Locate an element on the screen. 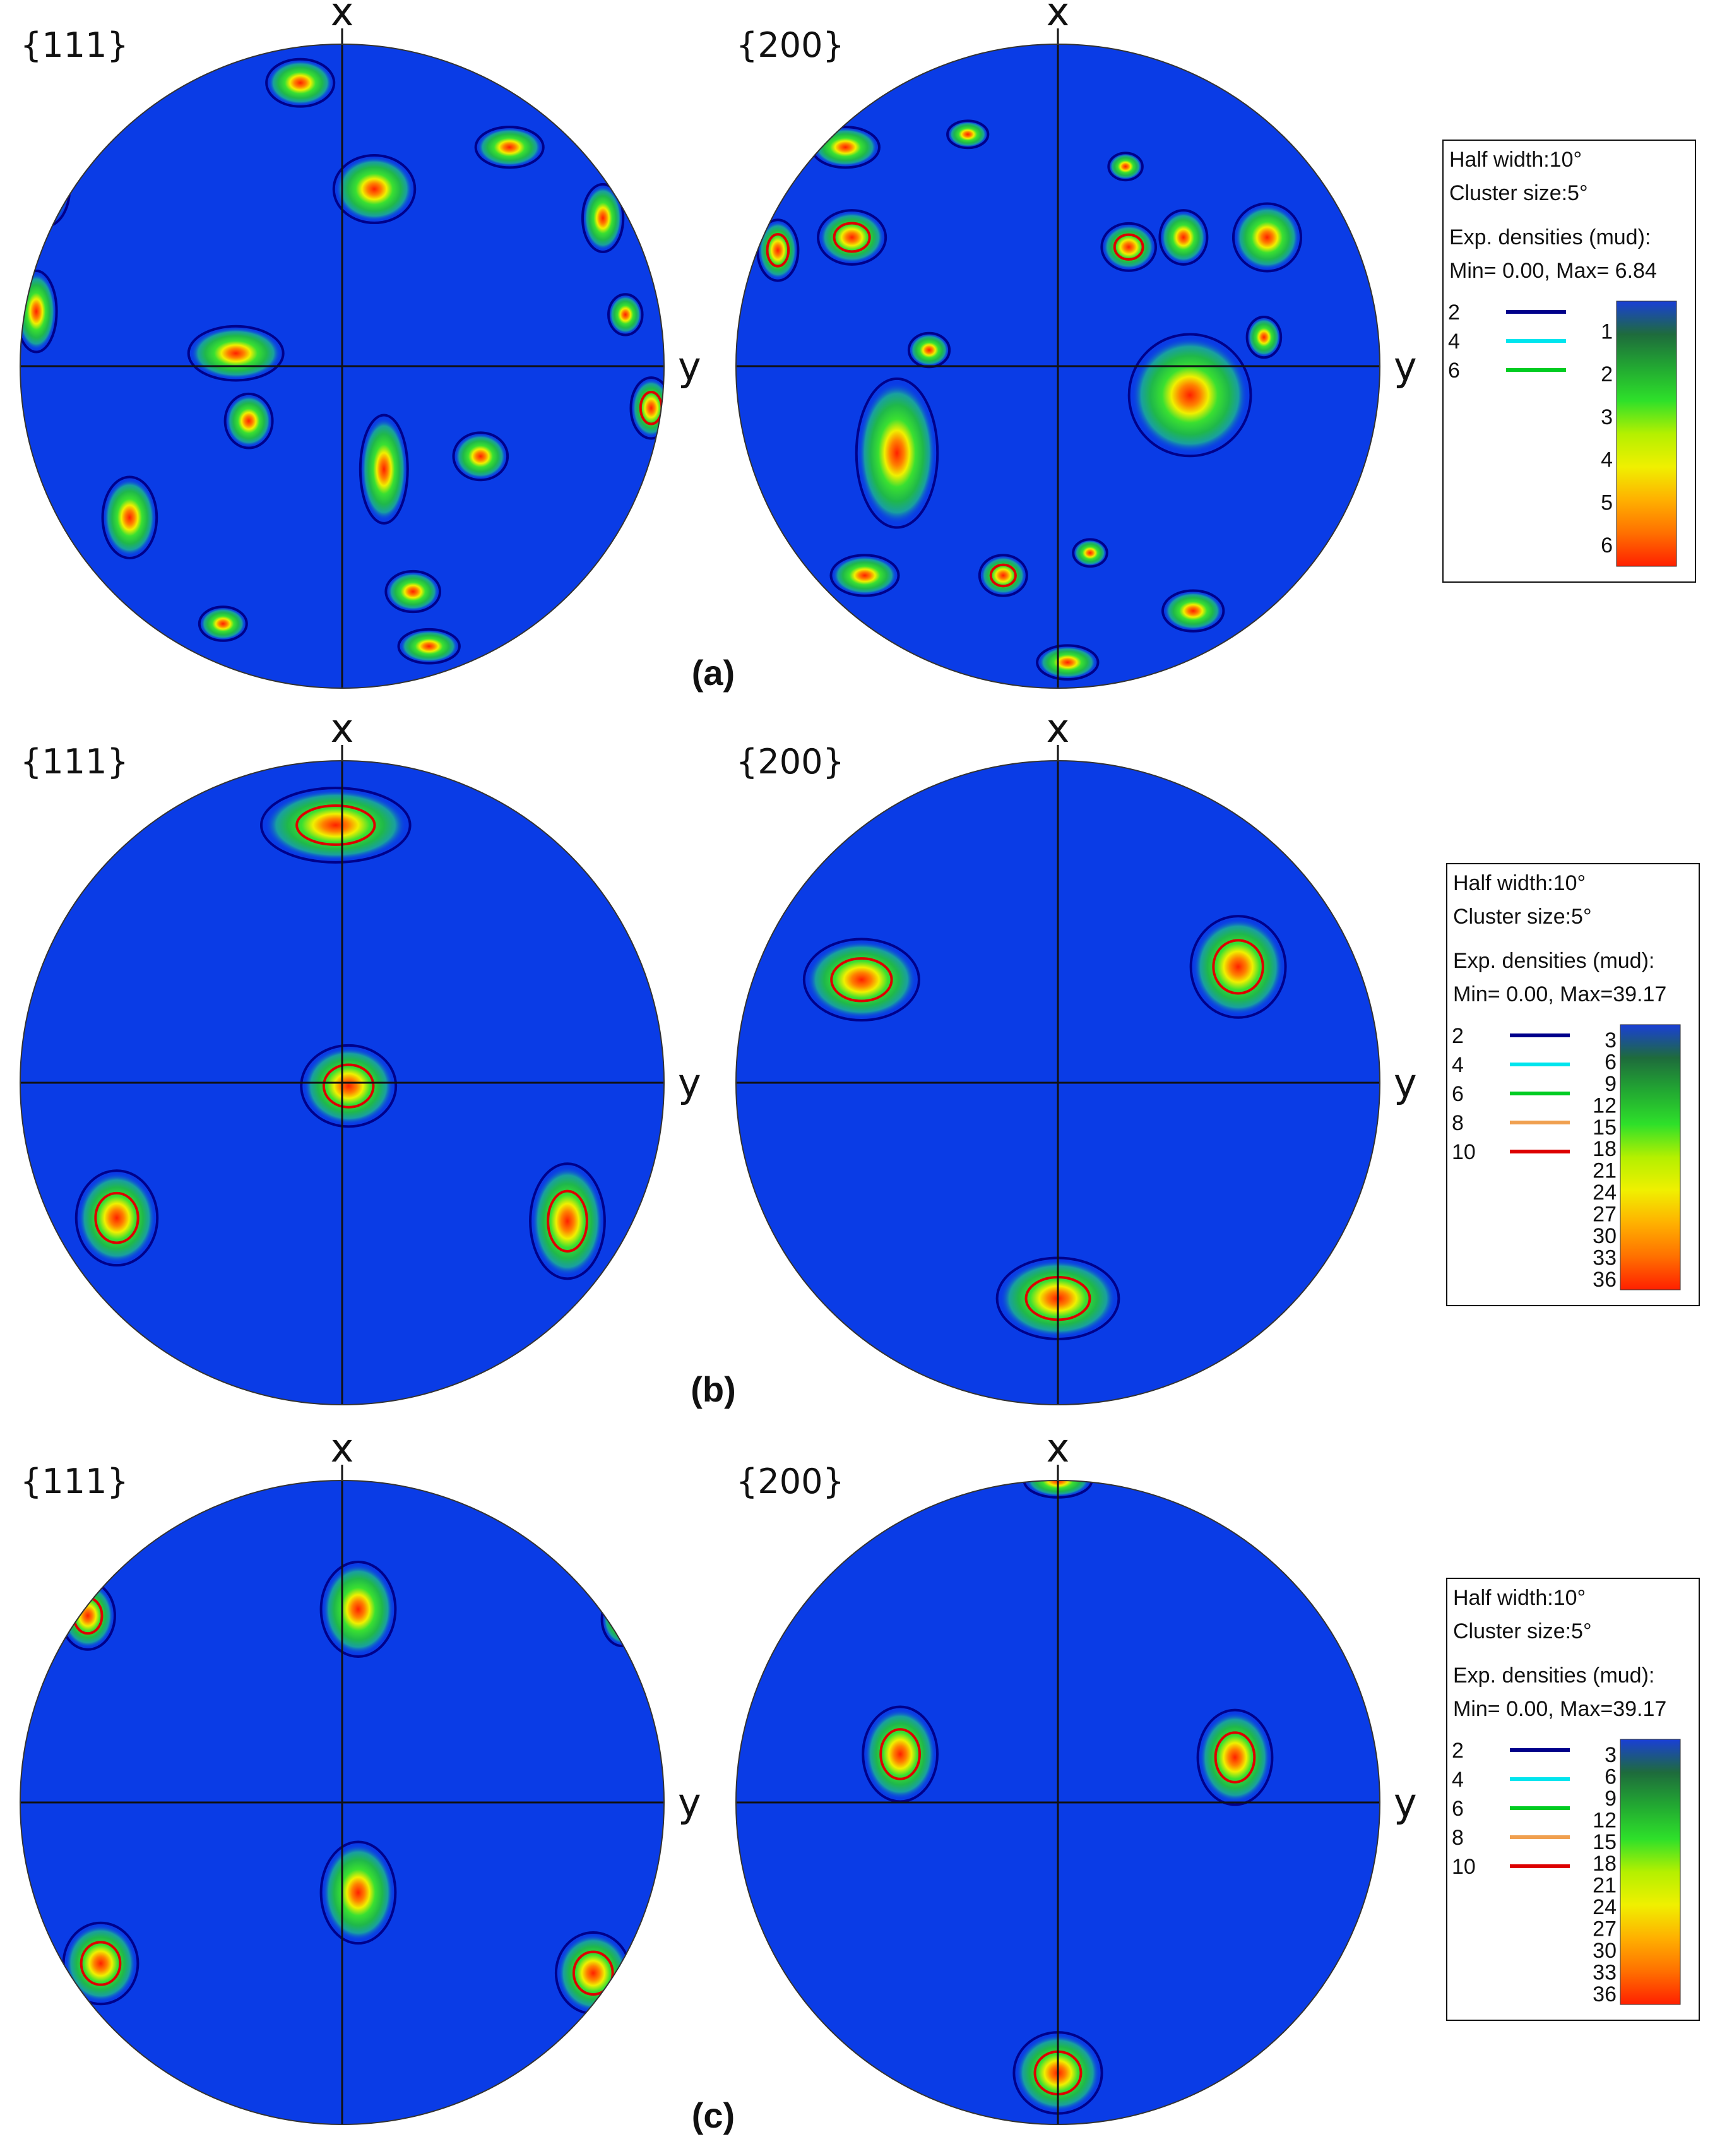 This screenshot has width=1715, height=2156. legend-line: Min= 0.00, Max=39.17 is located at coordinates (1560, 994).